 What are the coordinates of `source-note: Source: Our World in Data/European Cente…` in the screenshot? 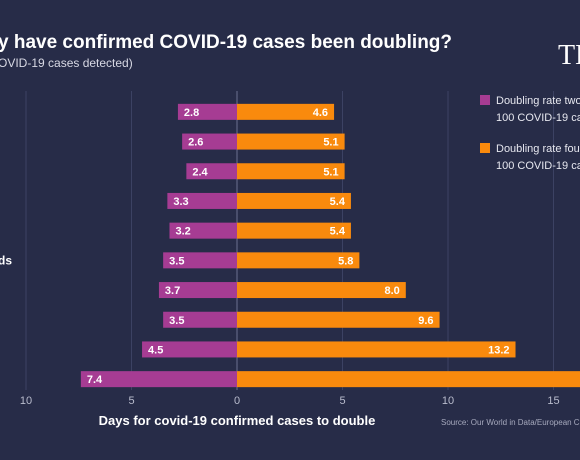 It's located at (510, 422).